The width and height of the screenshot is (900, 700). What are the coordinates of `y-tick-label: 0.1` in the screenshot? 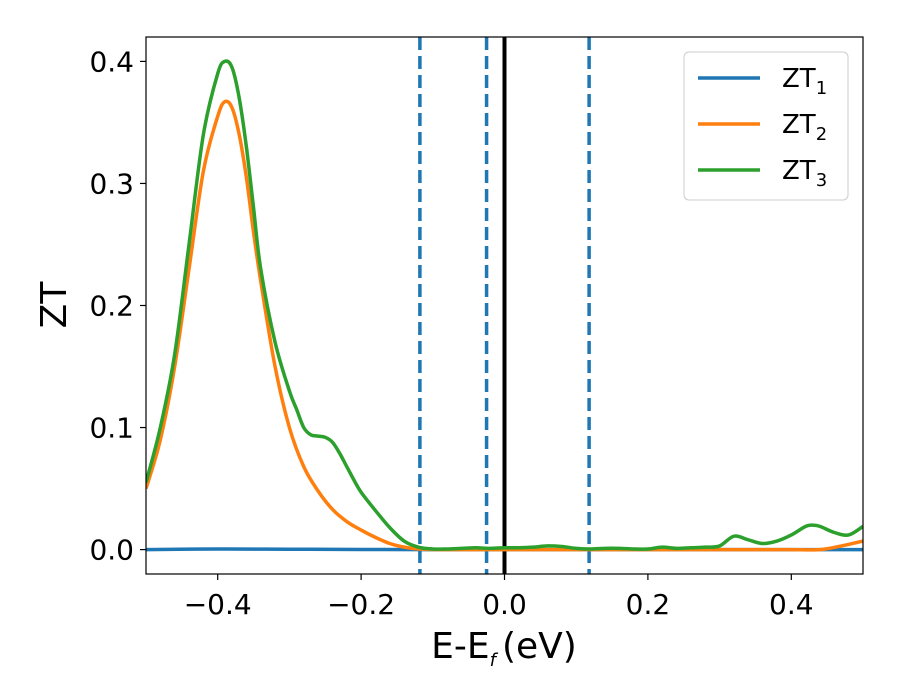 It's located at (111, 428).